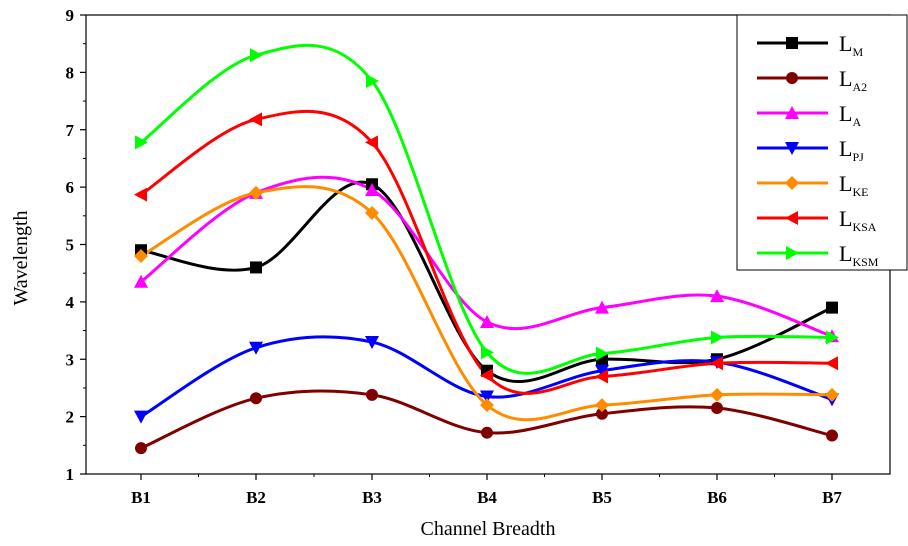 The width and height of the screenshot is (908, 546). I want to click on legend-label: LKE, so click(853, 185).